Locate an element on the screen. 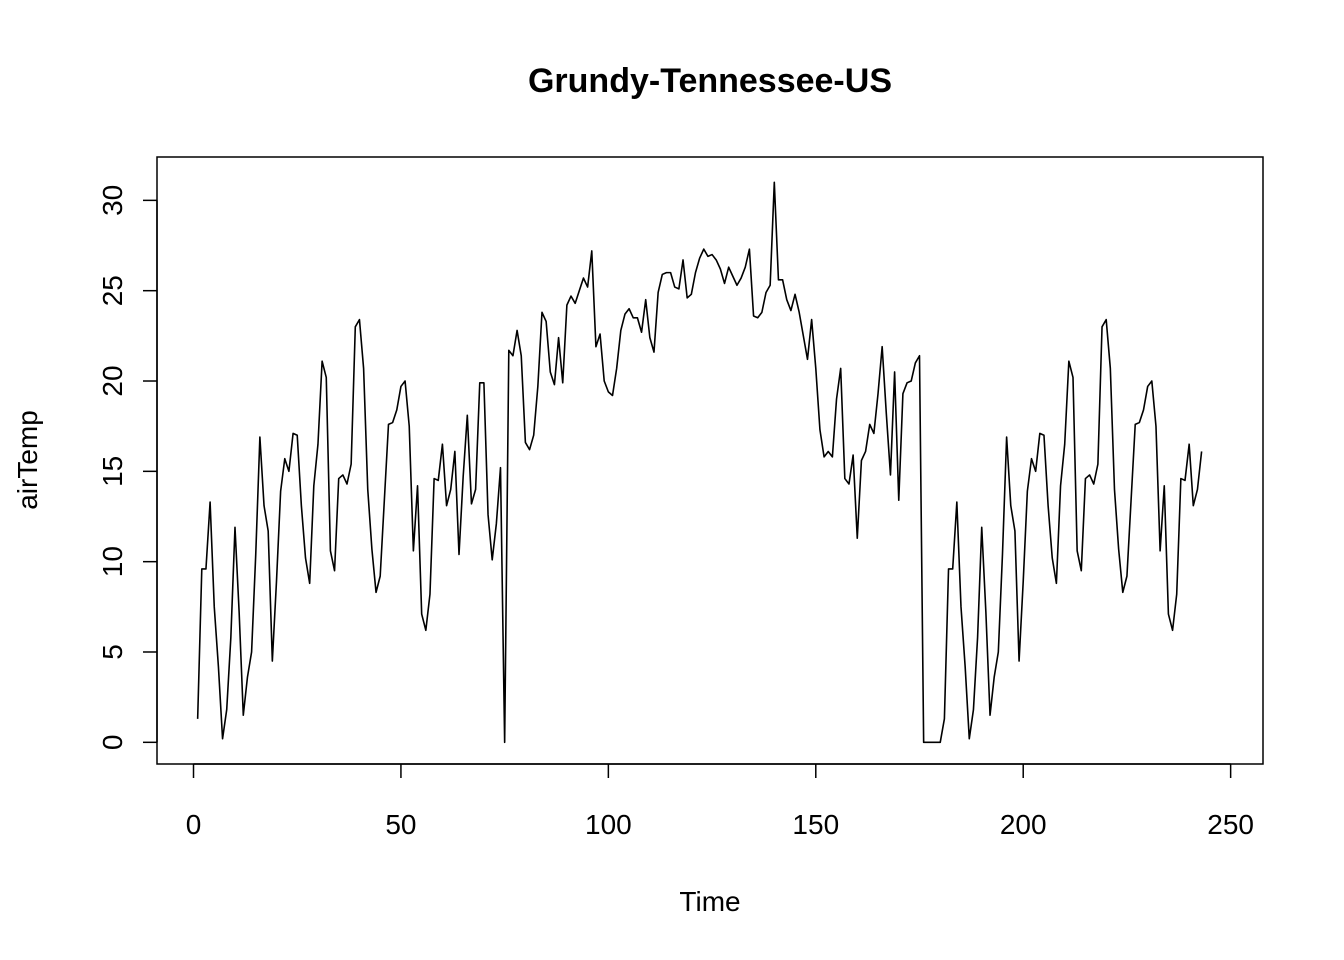 This screenshot has height=960, width=1344. y-tick-label: 25 is located at coordinates (112, 290).